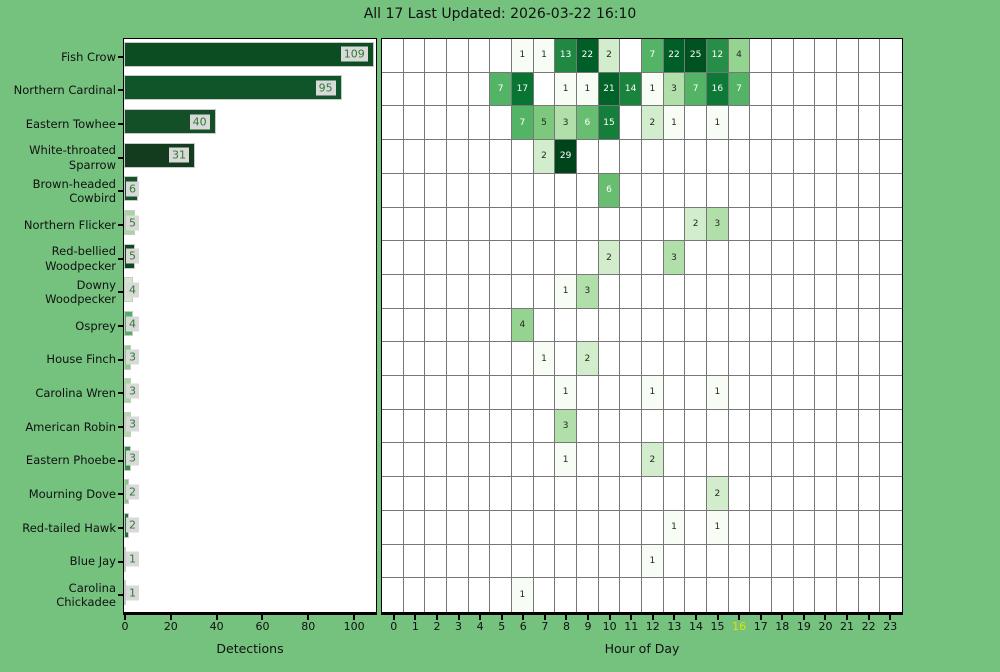 Image resolution: width=1000 pixels, height=672 pixels. Describe the element at coordinates (250, 122) in the screenshot. I see `bar-row: 40` at that location.